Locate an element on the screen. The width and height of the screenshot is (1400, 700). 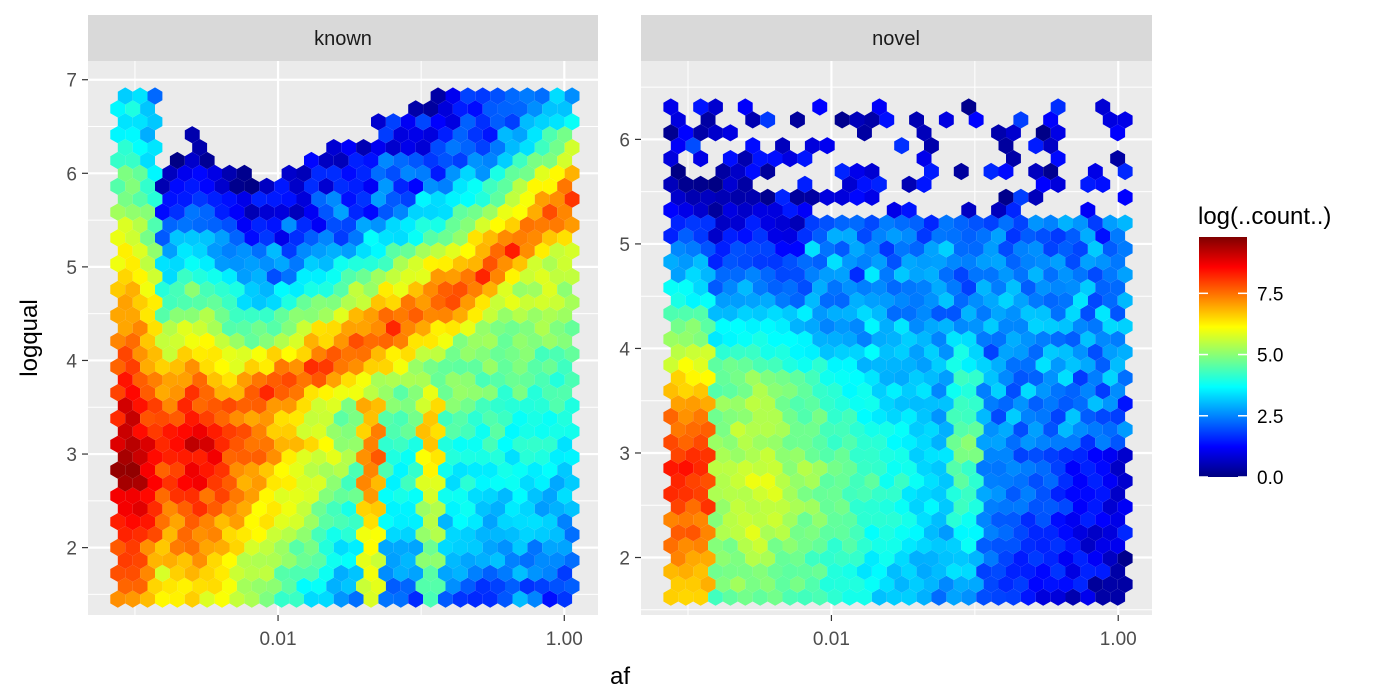
x-axis-title: af is located at coordinates (620, 676).